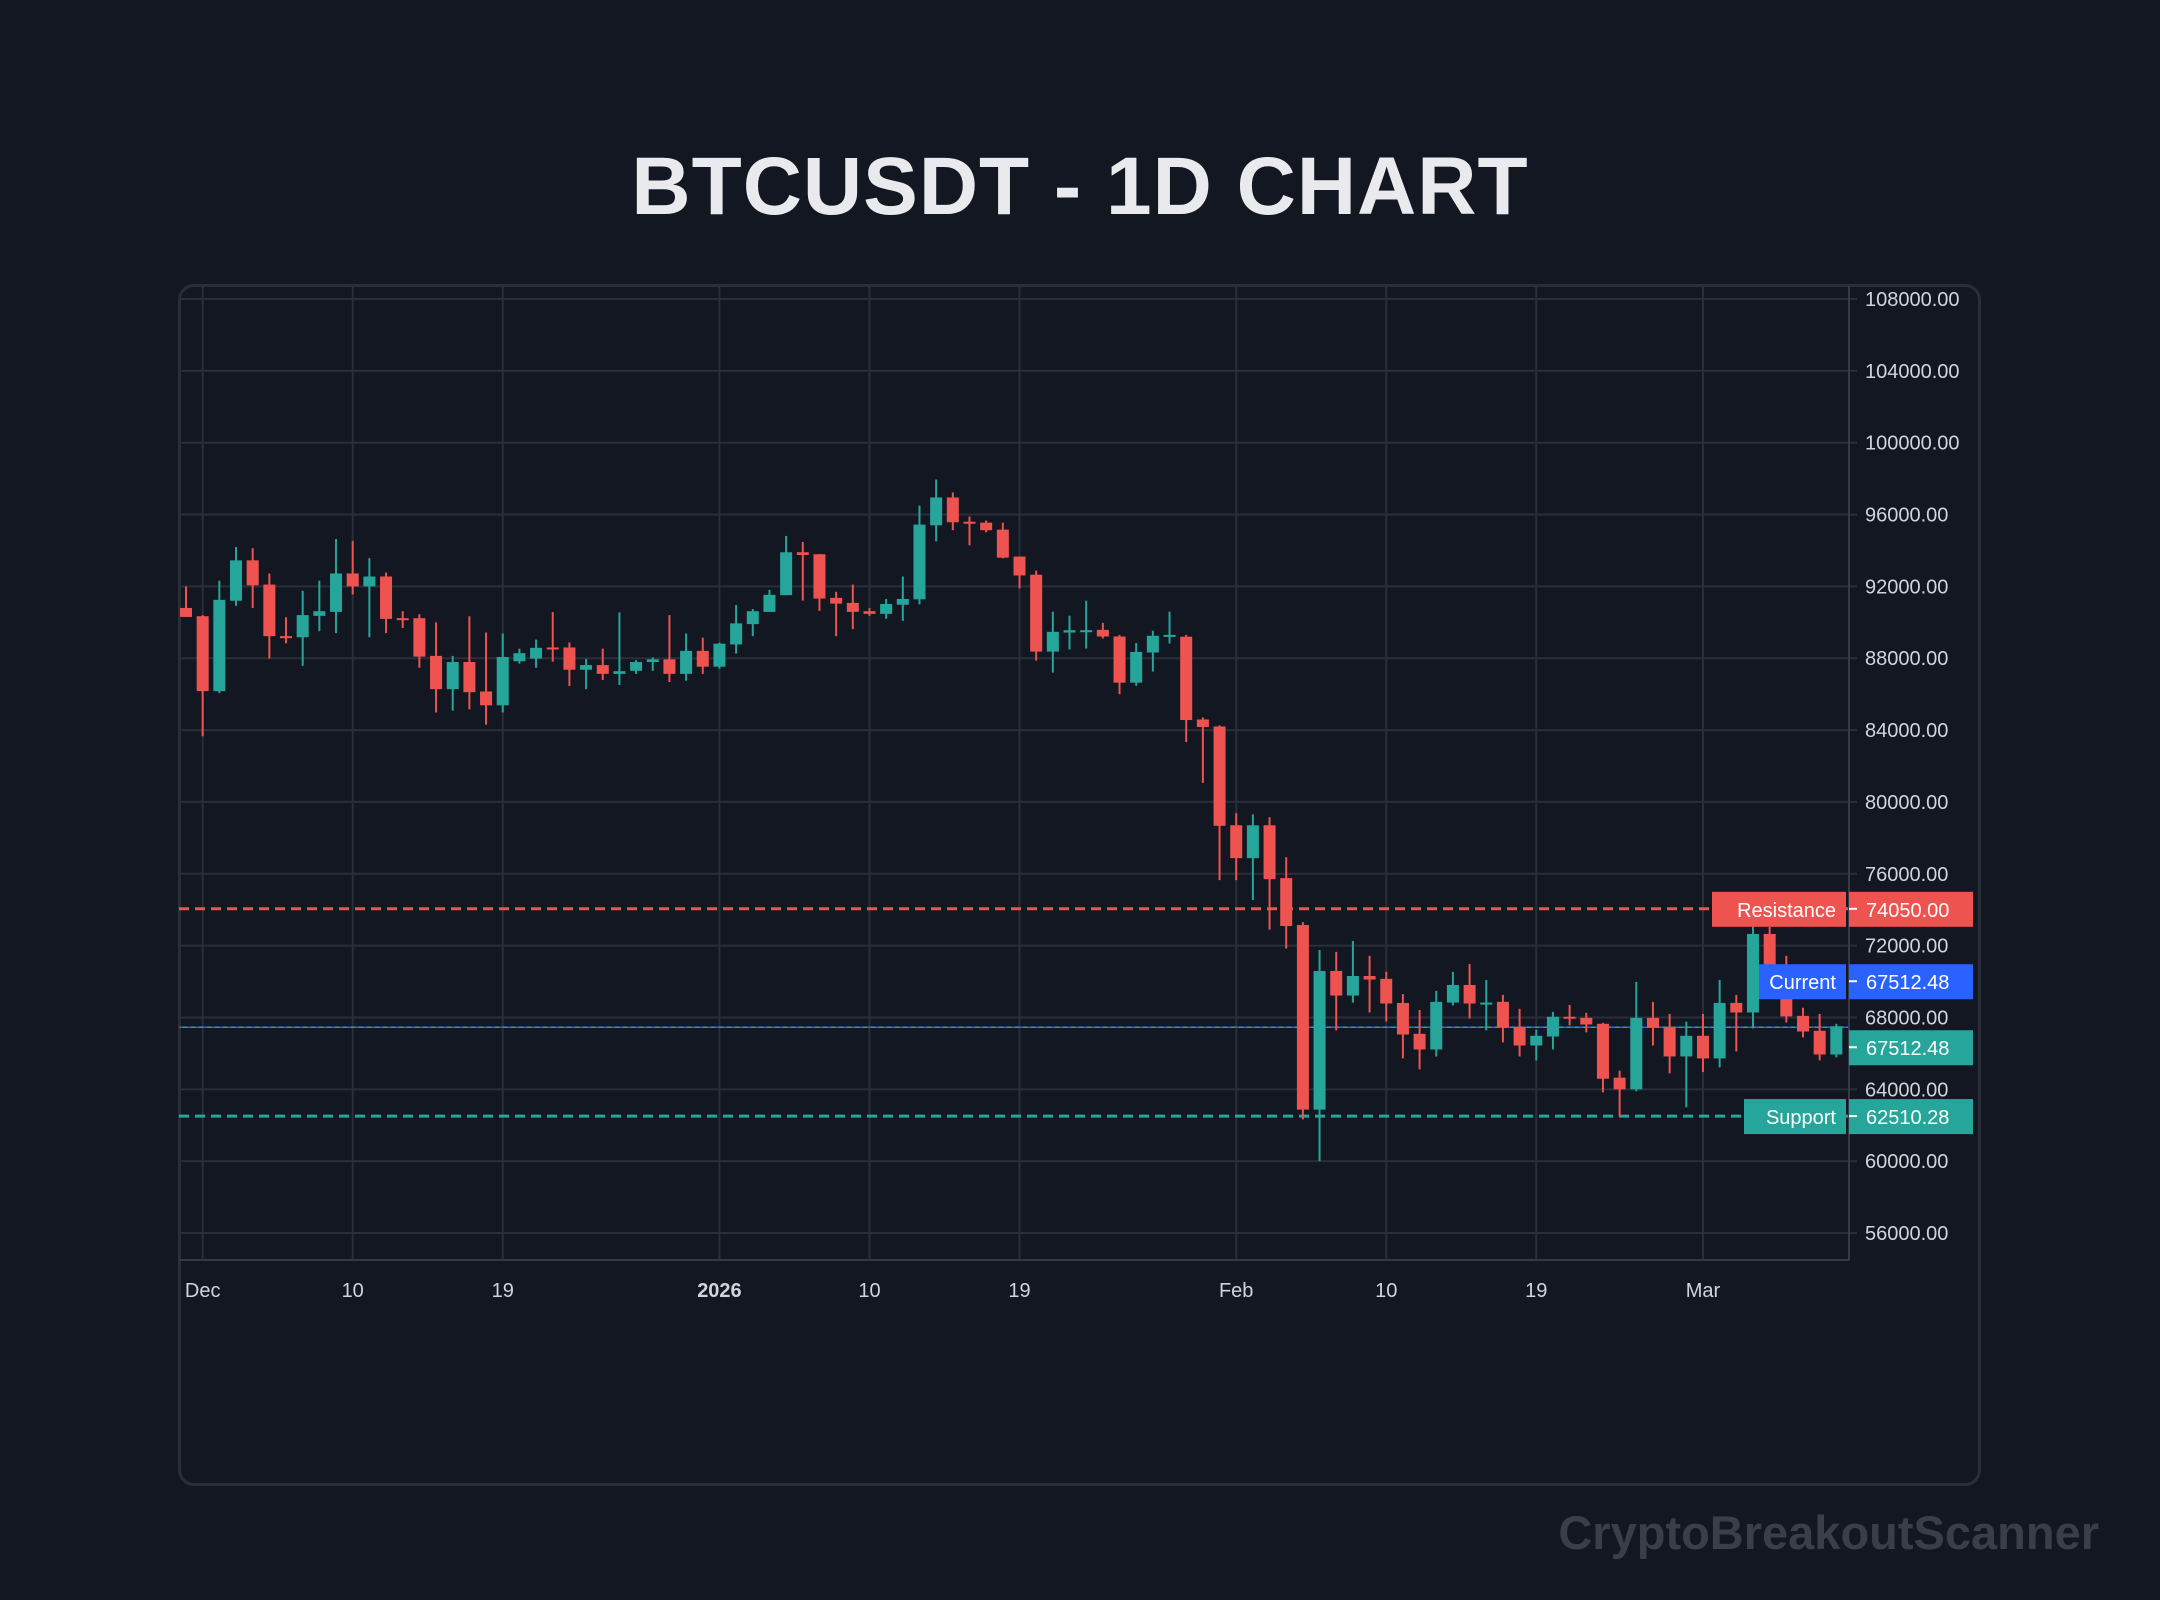  What do you see at coordinates (719, 1291) in the screenshot?
I see `x-tick-label: 2026` at bounding box center [719, 1291].